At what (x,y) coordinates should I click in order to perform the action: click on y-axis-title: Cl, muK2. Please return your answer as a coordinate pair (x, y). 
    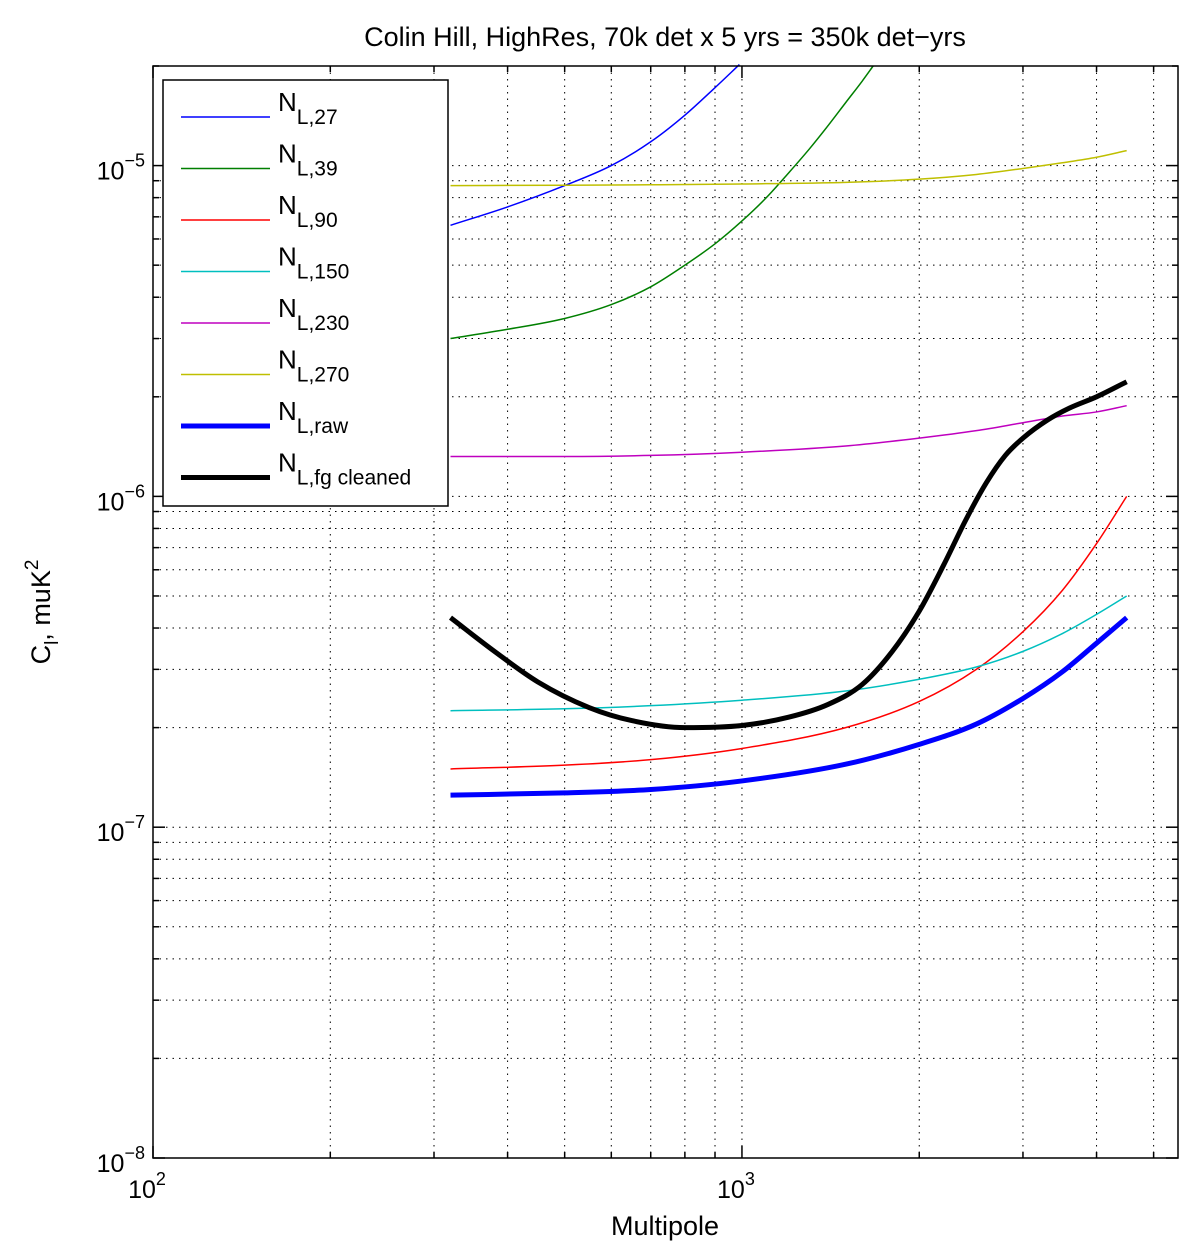
    Looking at the image, I should click on (42, 612).